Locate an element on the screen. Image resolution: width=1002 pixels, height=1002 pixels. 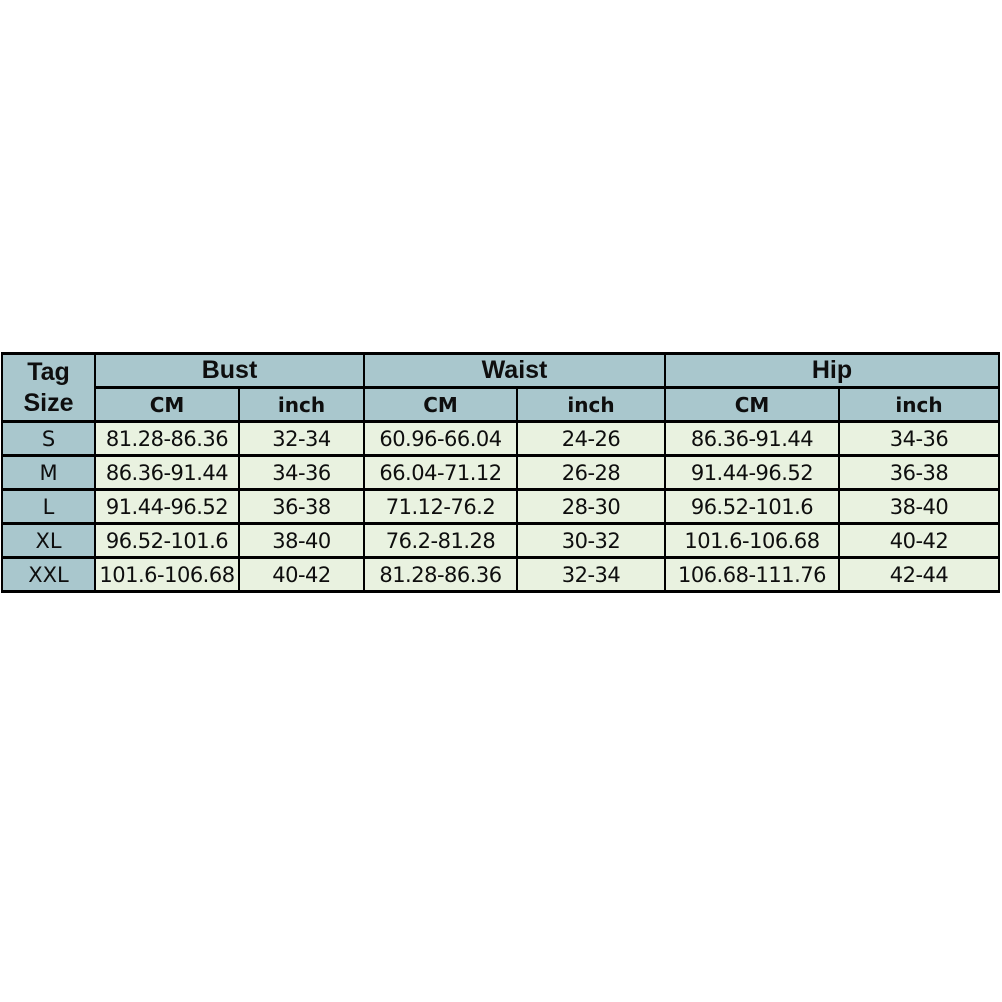
table-cell: 28-30 is located at coordinates (591, 506).